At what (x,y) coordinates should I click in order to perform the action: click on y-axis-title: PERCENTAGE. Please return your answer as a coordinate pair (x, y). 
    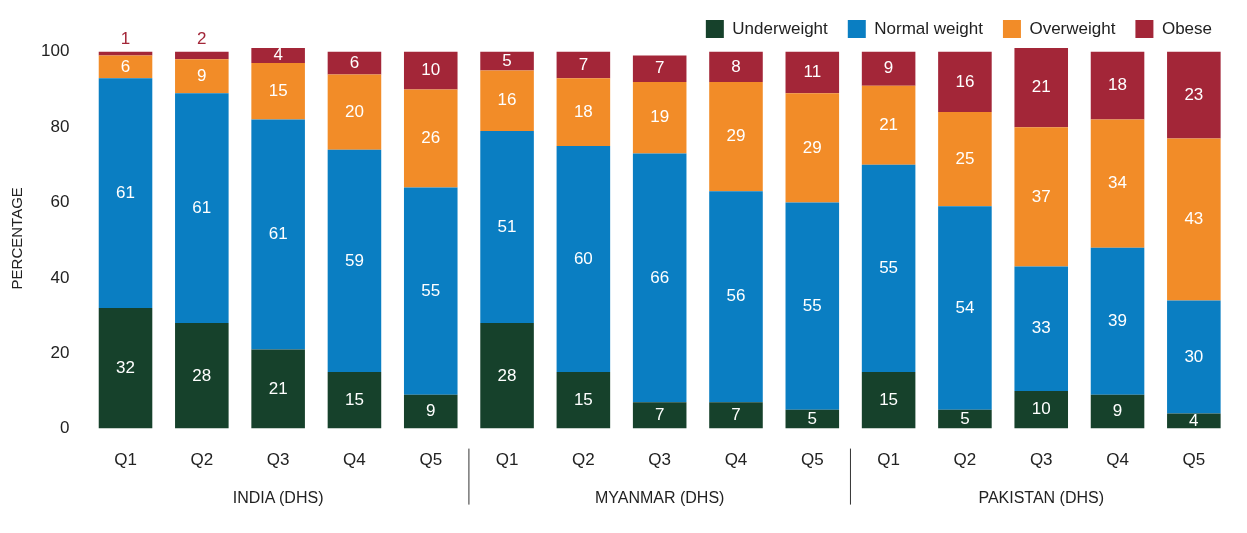
    Looking at the image, I should click on (17, 238).